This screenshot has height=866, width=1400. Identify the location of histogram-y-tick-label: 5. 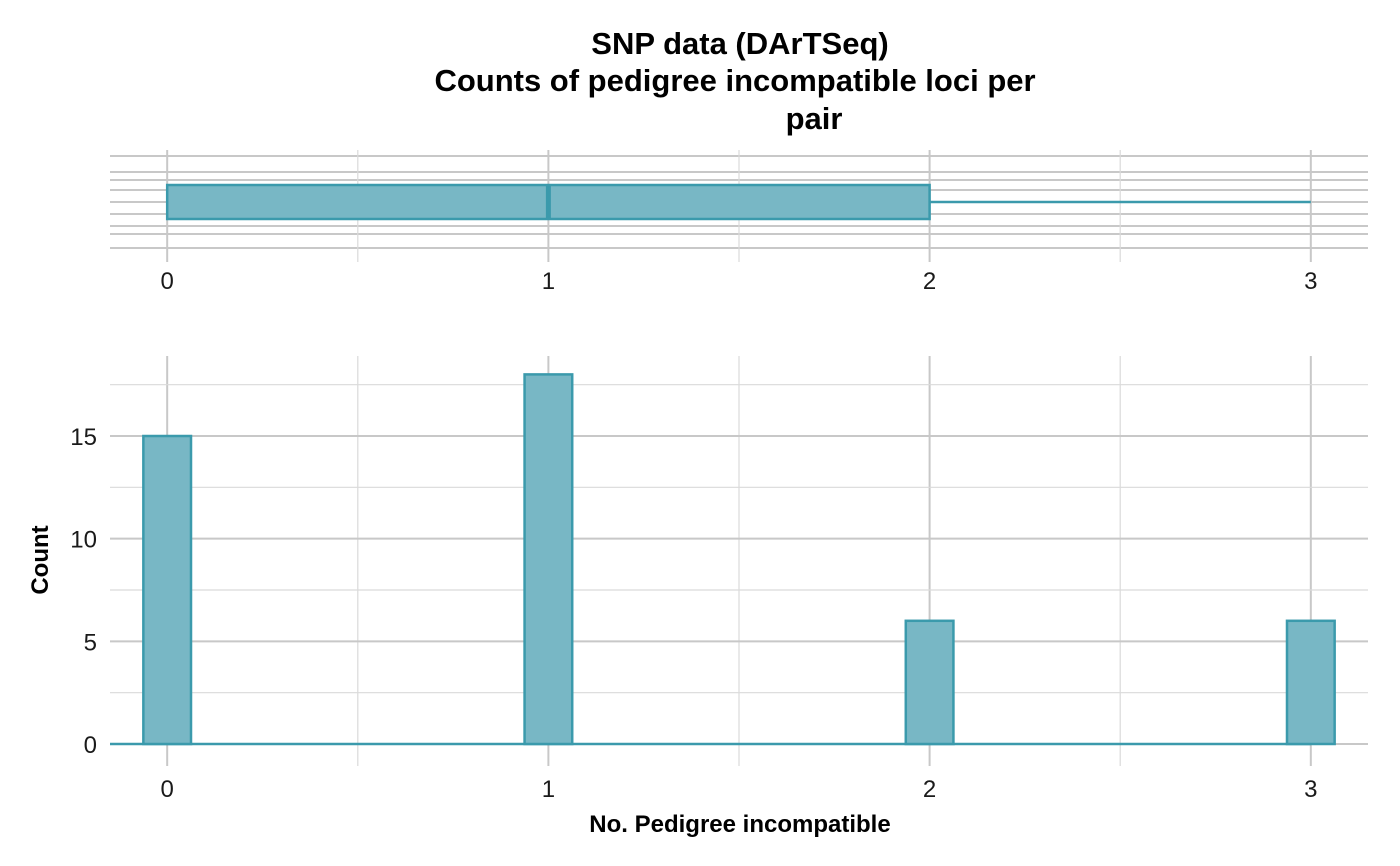
(90, 642).